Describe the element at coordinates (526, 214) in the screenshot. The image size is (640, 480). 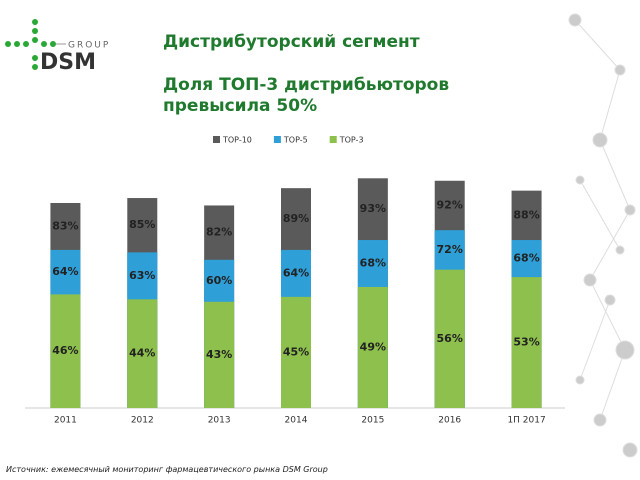
I see `value-label: 88%` at that location.